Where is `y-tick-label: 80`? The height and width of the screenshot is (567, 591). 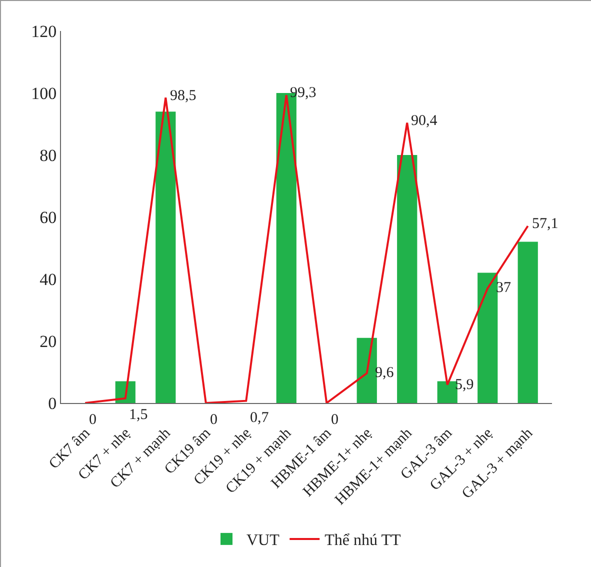
y-tick-label: 80 is located at coordinates (48, 155).